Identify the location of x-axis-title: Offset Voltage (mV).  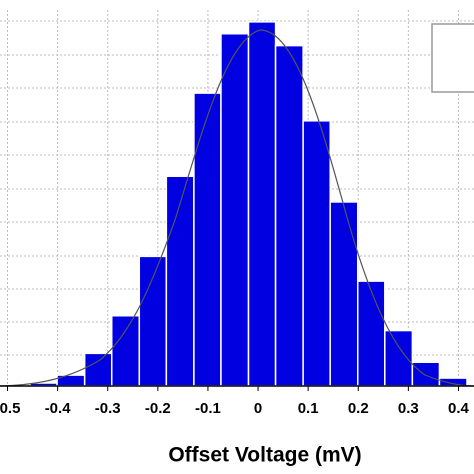
(264, 455).